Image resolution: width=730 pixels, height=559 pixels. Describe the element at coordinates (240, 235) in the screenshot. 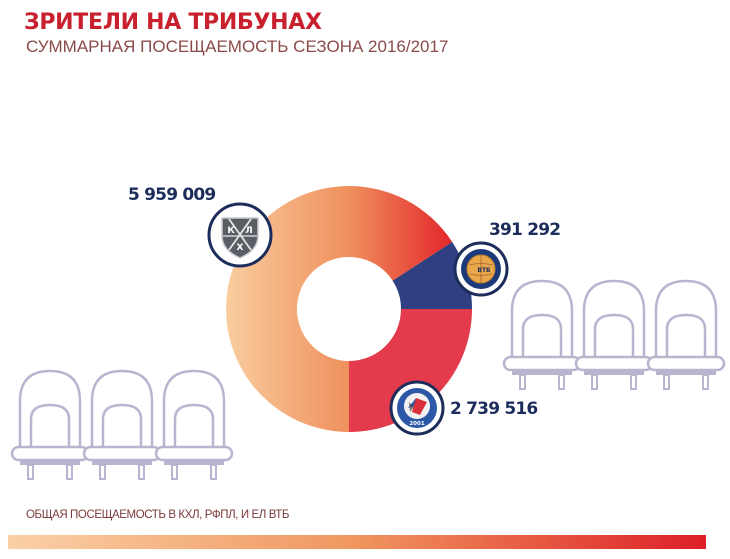

I see `khl-logo-icon: К Л Х` at that location.